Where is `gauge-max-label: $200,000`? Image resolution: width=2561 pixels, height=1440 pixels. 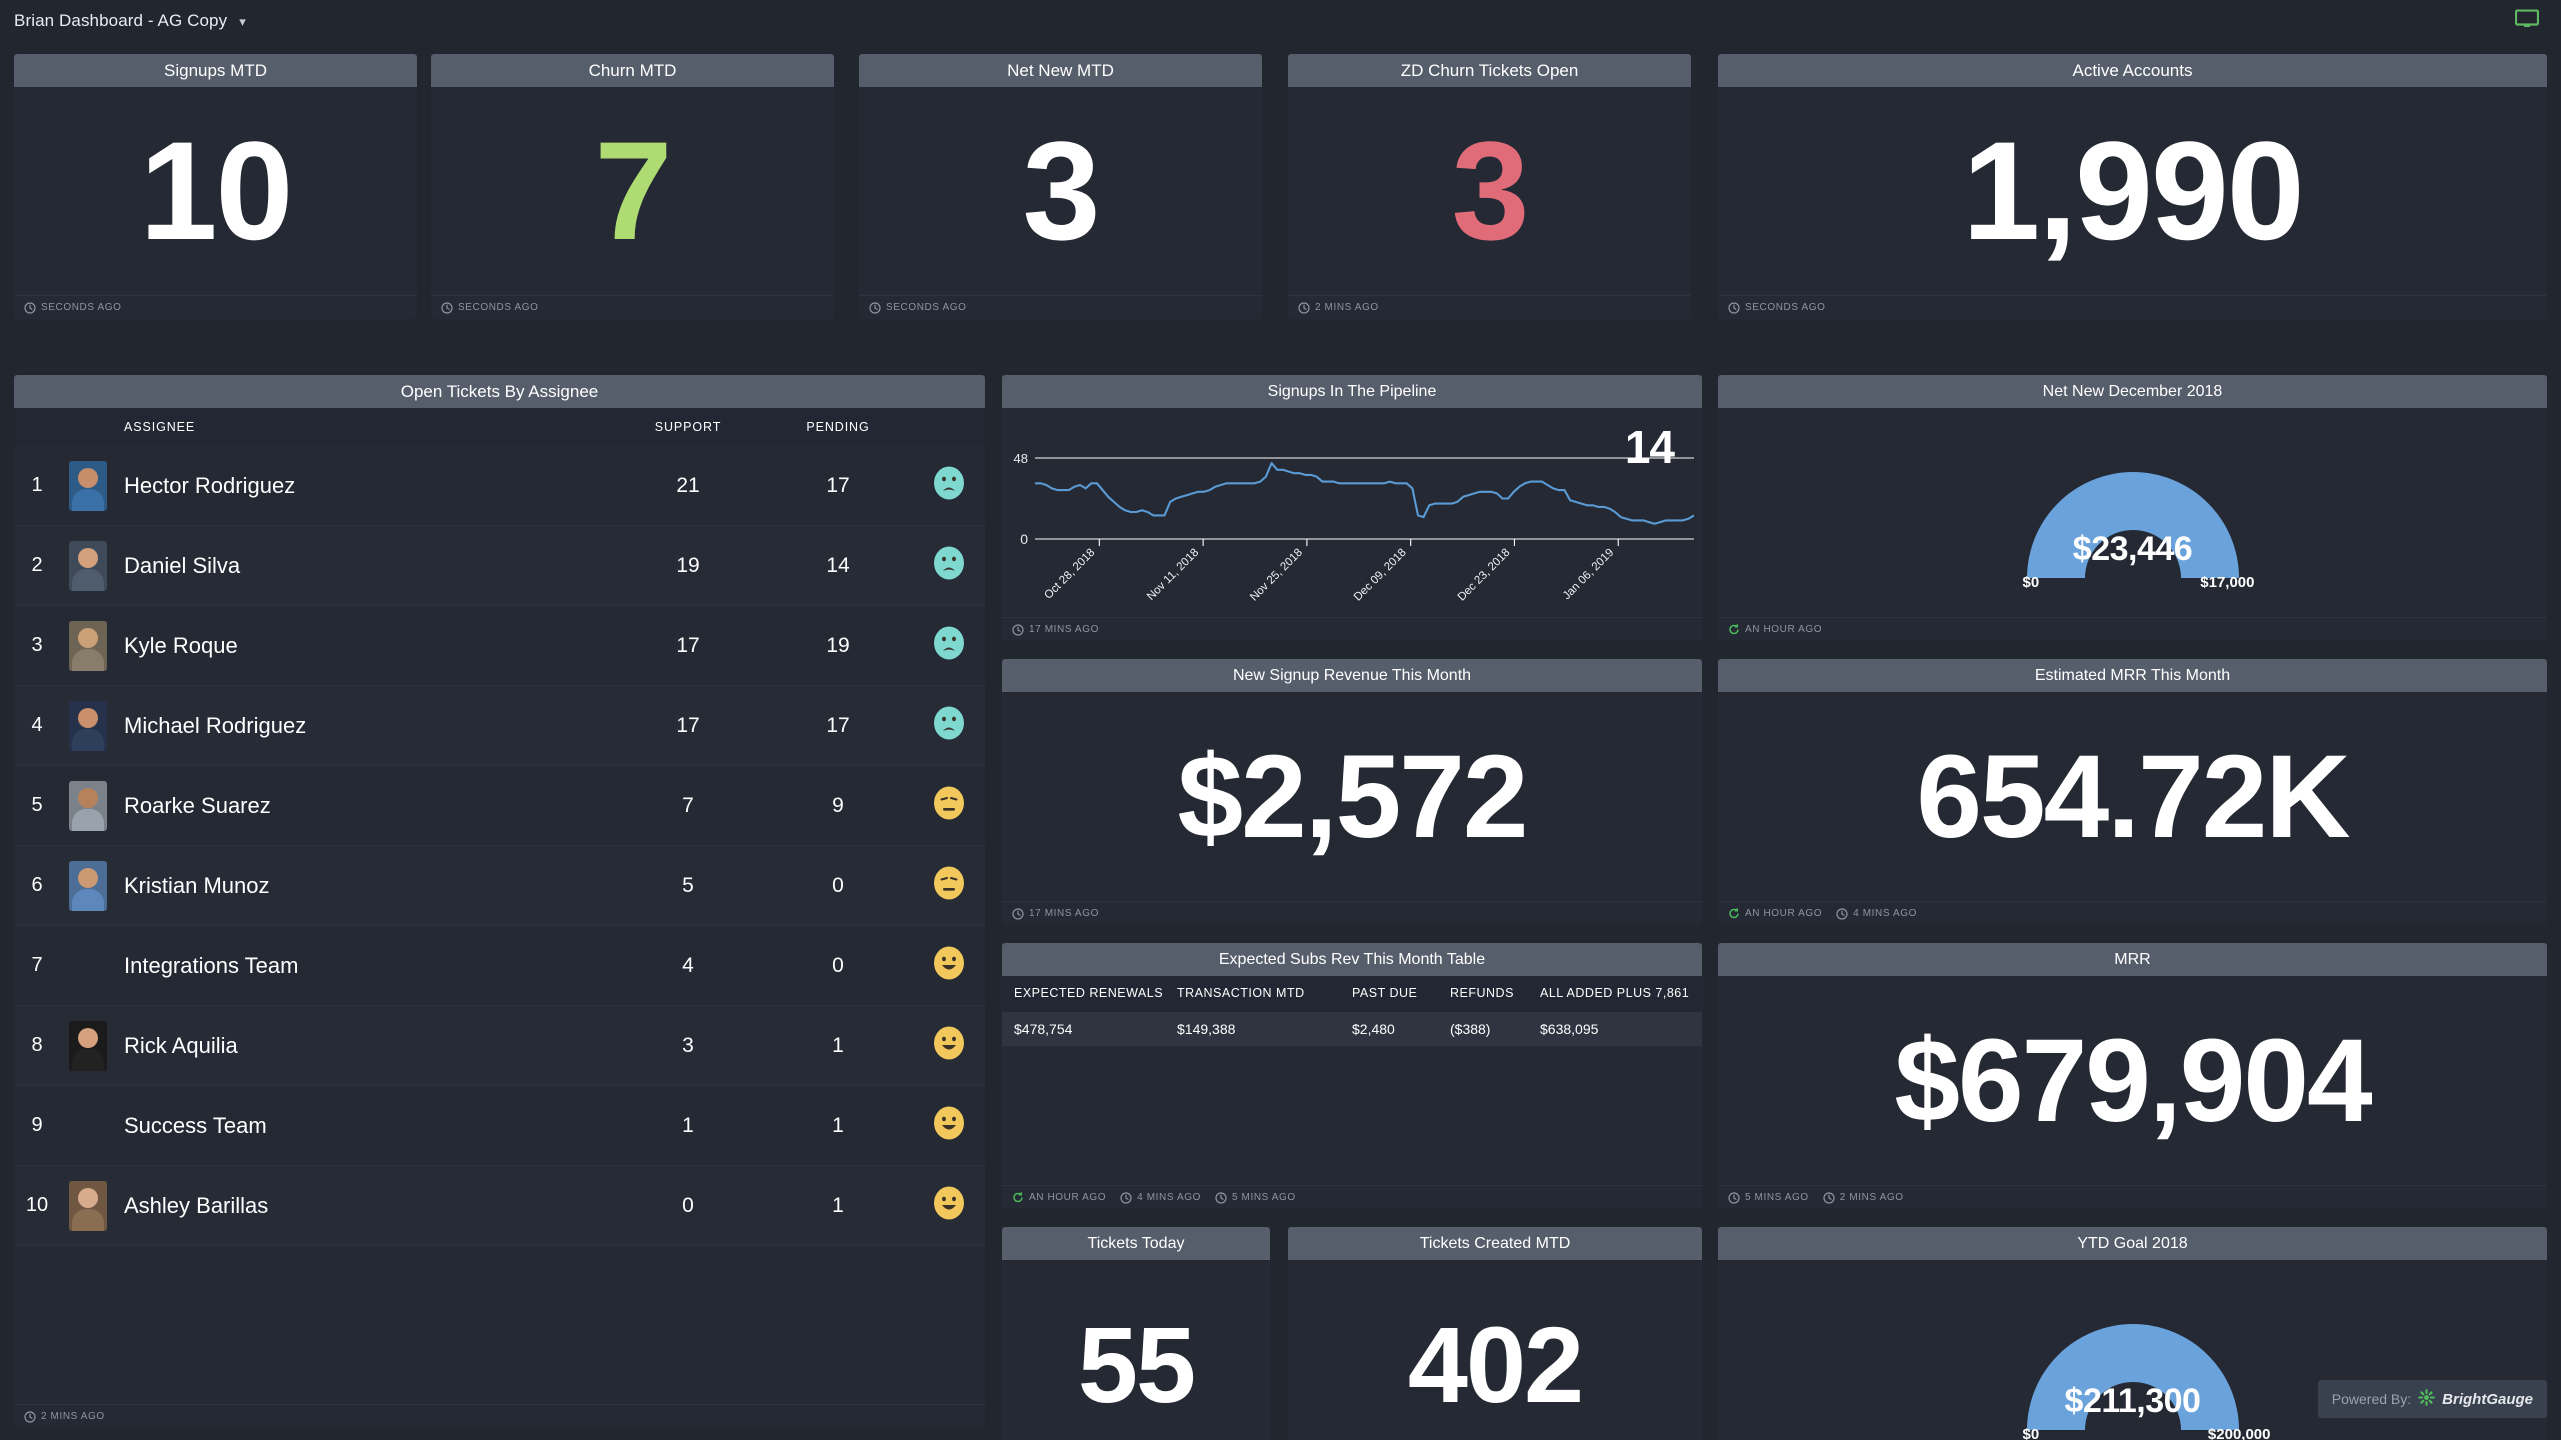
gauge-max-label: $200,000 is located at coordinates (2239, 1432).